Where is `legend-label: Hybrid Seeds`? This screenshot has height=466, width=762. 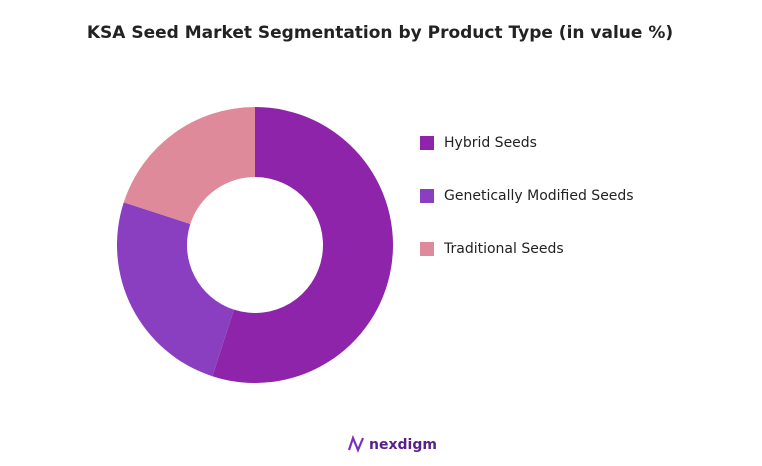 legend-label: Hybrid Seeds is located at coordinates (490, 143).